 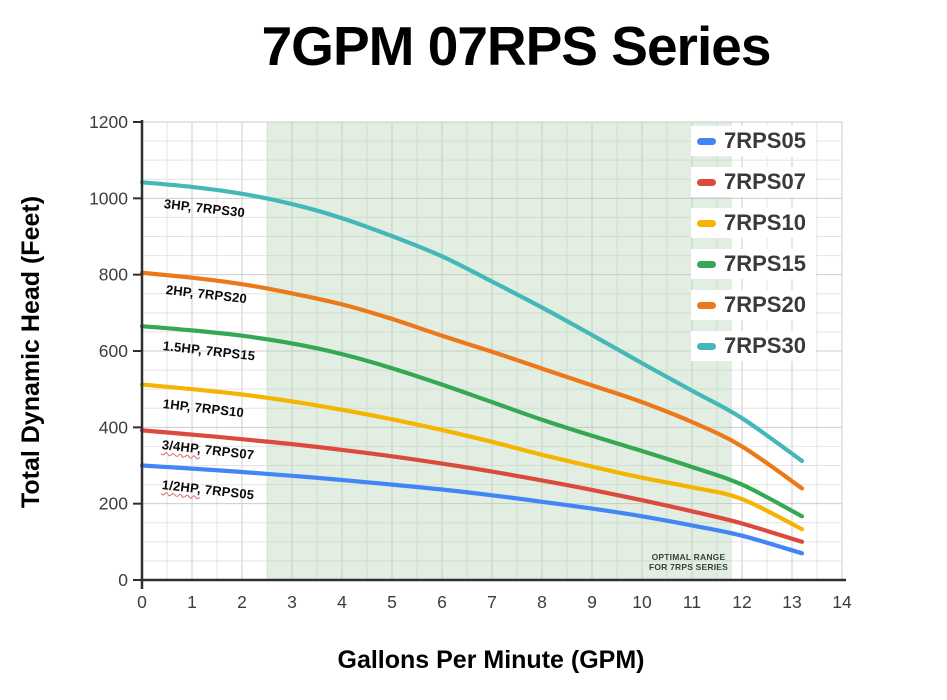 What do you see at coordinates (516, 46) in the screenshot?
I see `chart-title: 7GPM 07RPS Series` at bounding box center [516, 46].